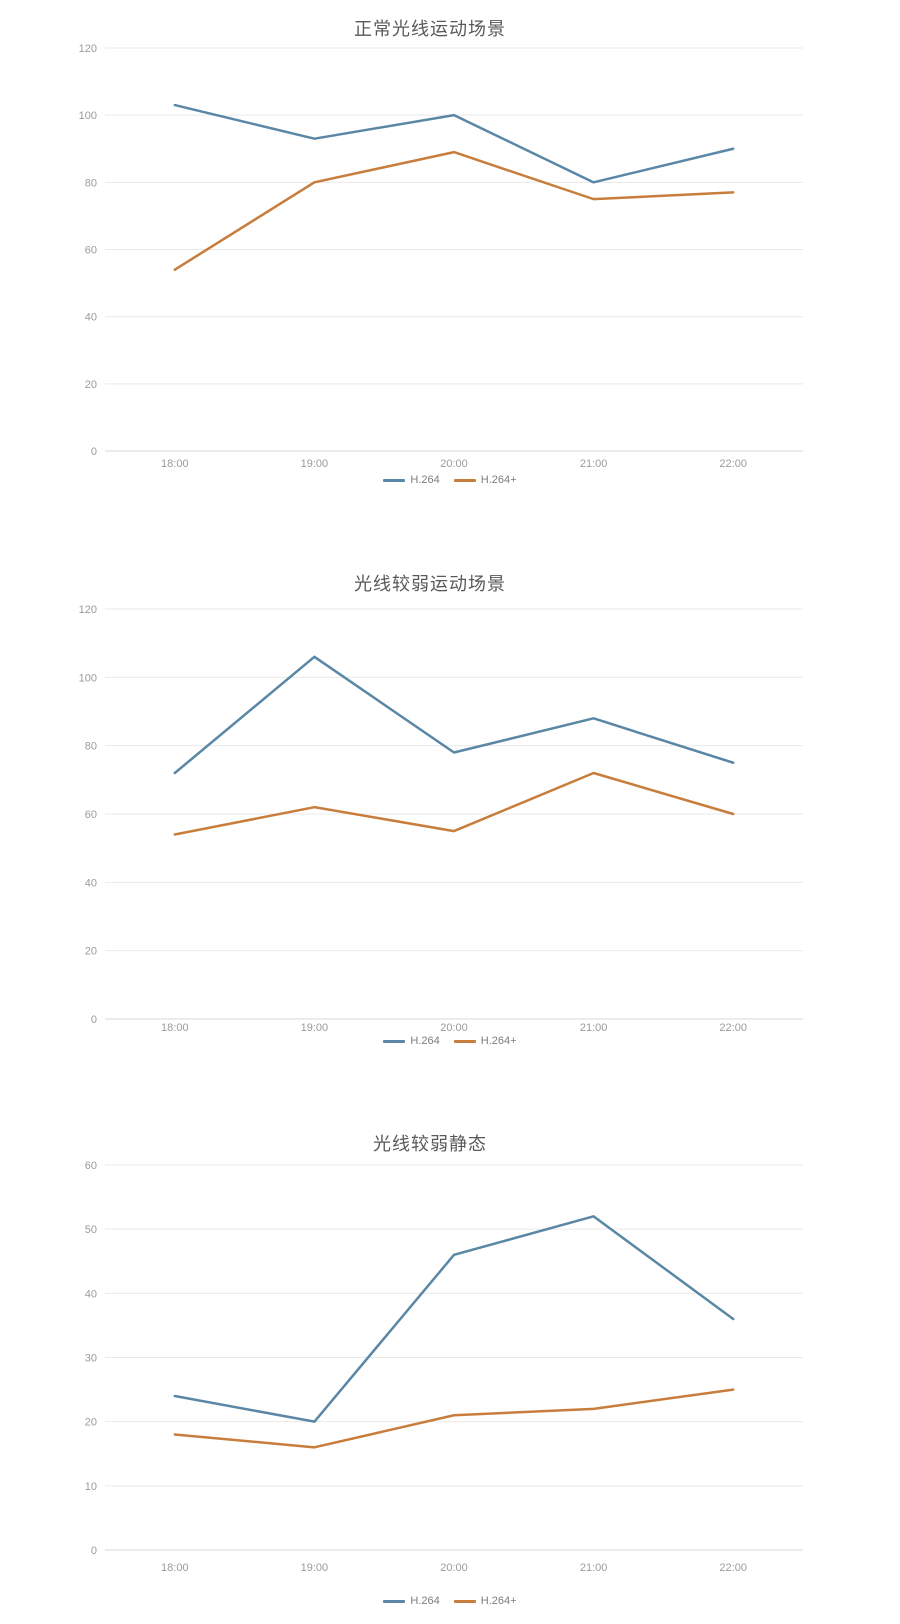  What do you see at coordinates (91, 1230) in the screenshot?
I see `y-tick-label: 50` at bounding box center [91, 1230].